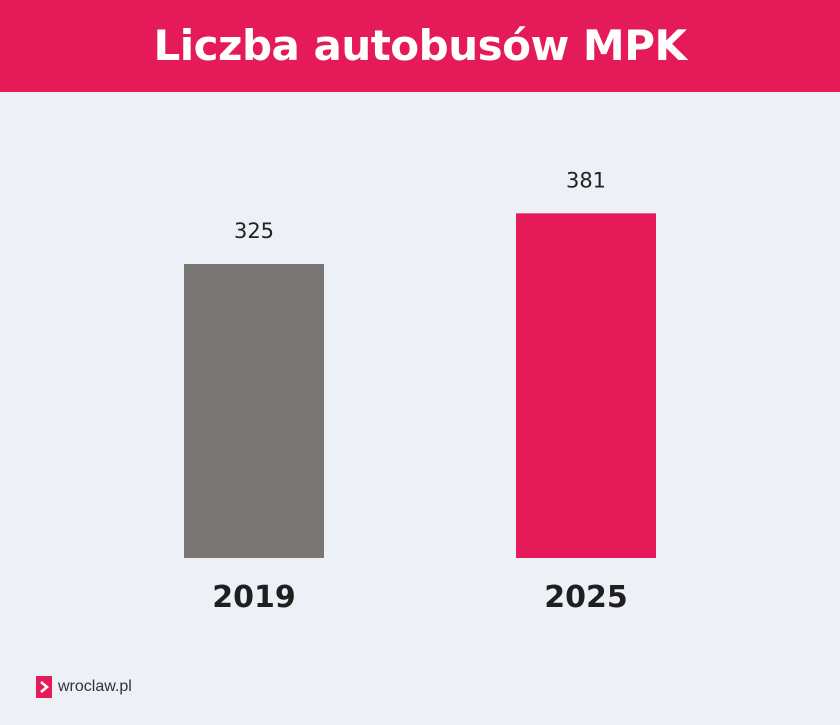  I want to click on header-banner: Liczba autobusów MPK, so click(420, 46).